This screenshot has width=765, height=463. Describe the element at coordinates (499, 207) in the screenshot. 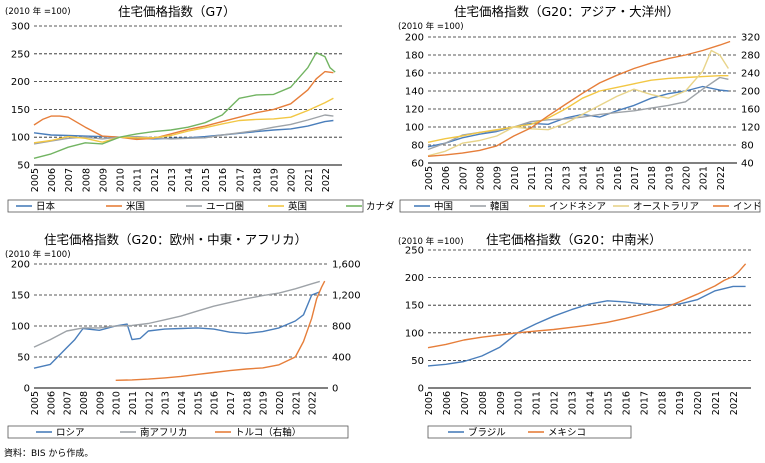

I see `legend-label: 韓国` at that location.